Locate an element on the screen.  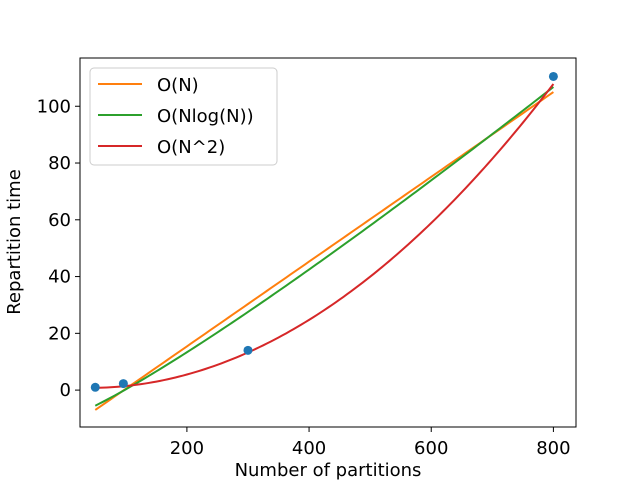
x-axis-ticks: 200 400 600 800 is located at coordinates (370, 443).